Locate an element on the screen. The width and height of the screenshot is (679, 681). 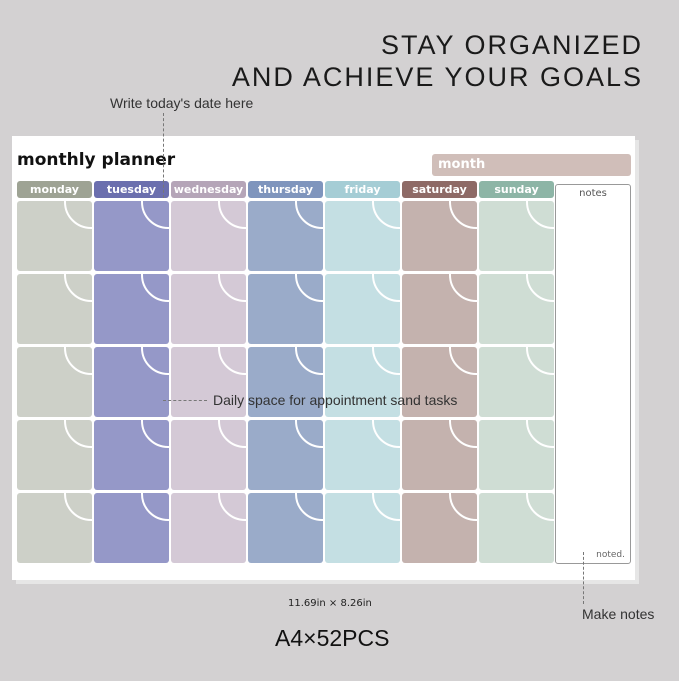
day-header: saturday is located at coordinates (439, 189).